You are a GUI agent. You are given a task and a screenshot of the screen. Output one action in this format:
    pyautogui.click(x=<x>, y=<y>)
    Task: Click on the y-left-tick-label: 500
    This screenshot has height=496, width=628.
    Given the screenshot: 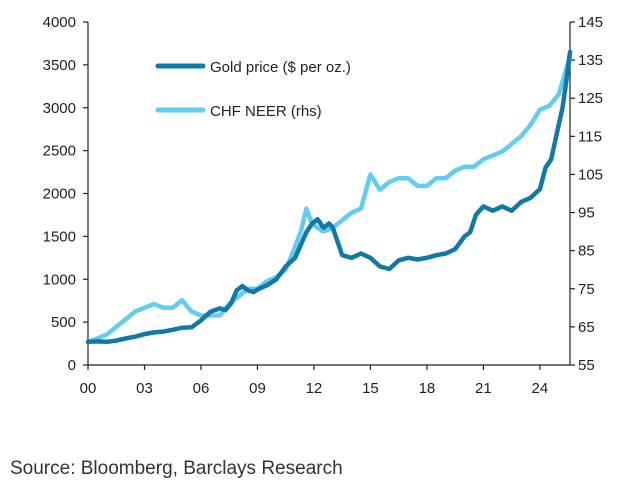 What is the action you would take?
    pyautogui.click(x=63, y=322)
    